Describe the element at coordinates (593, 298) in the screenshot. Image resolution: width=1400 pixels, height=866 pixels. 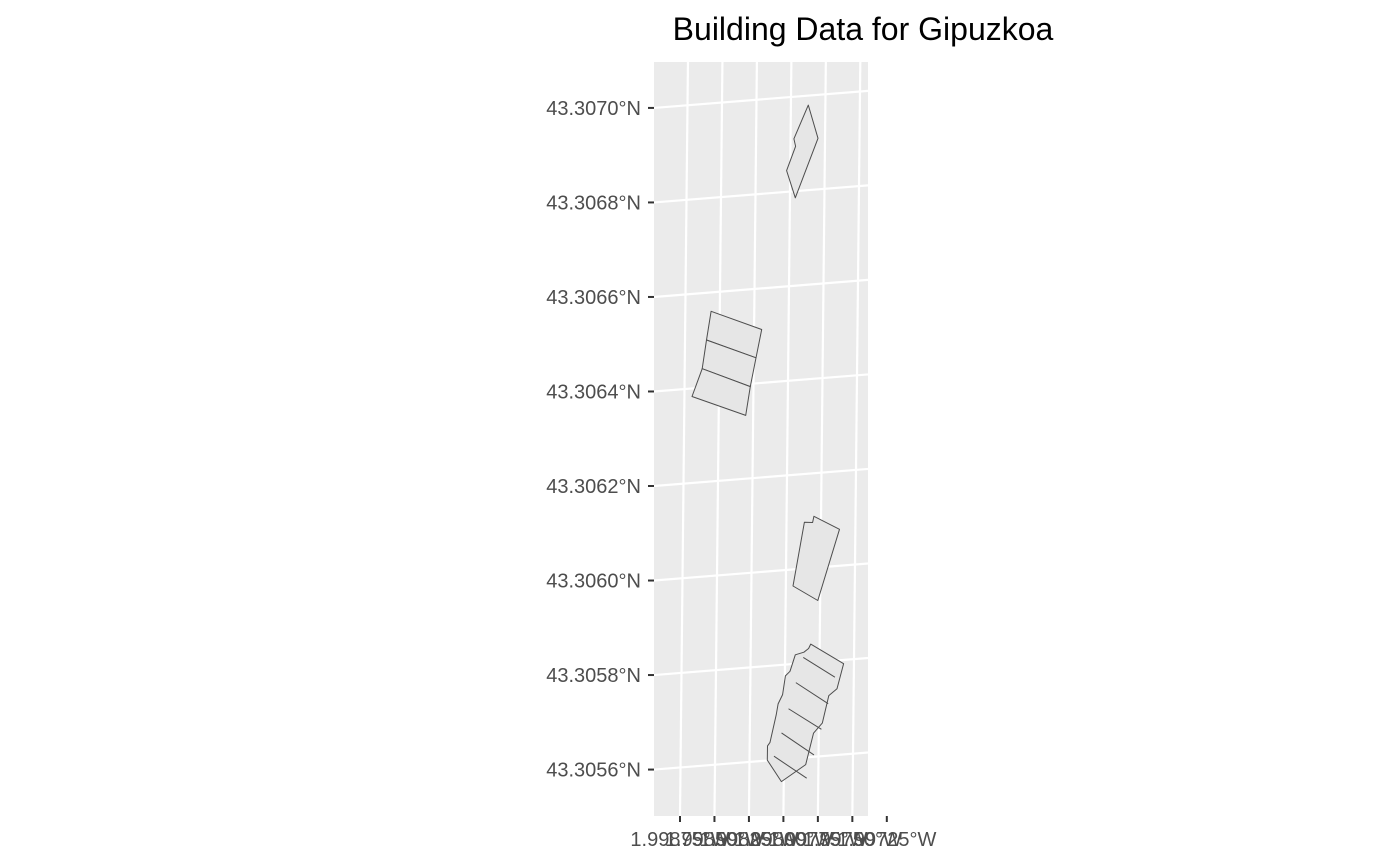
I see `y-tick-label-2: 43.3066°N` at that location.